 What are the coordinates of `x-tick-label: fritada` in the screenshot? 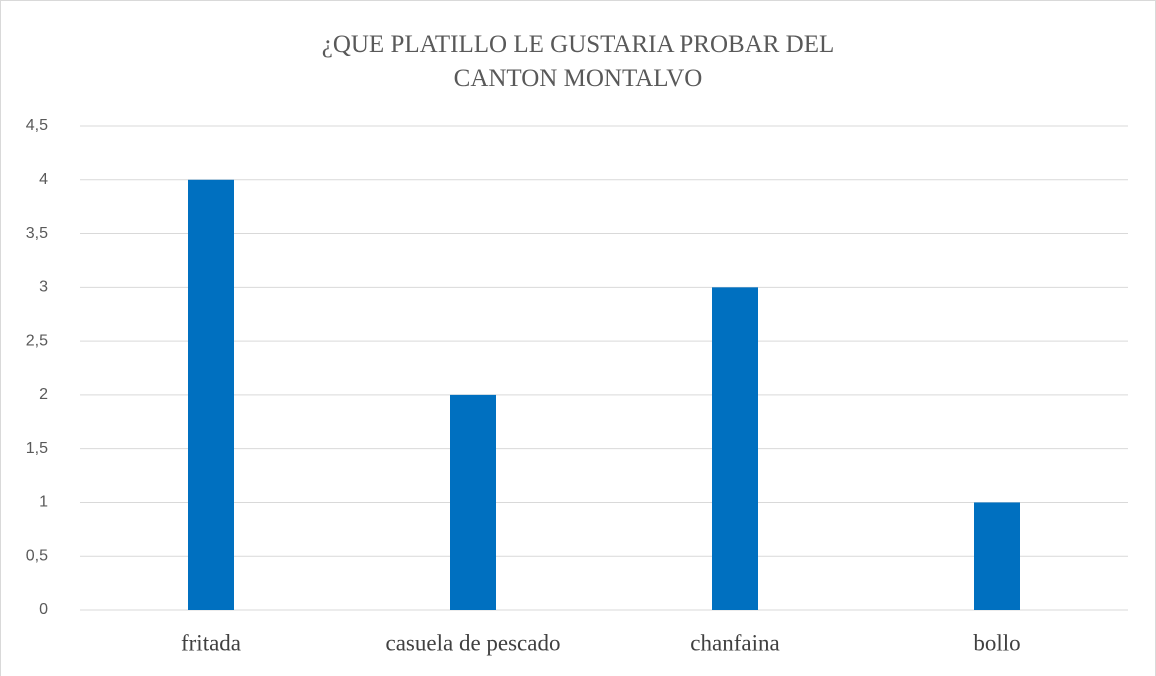 It's located at (211, 642).